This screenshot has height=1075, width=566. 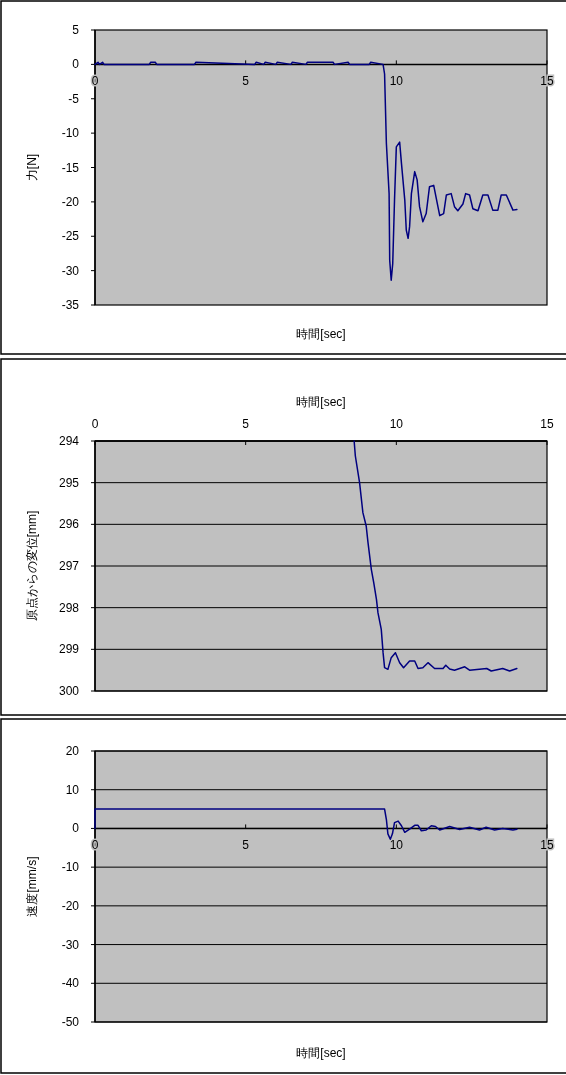 I want to click on y-tick-label: 10, so click(x=72, y=789).